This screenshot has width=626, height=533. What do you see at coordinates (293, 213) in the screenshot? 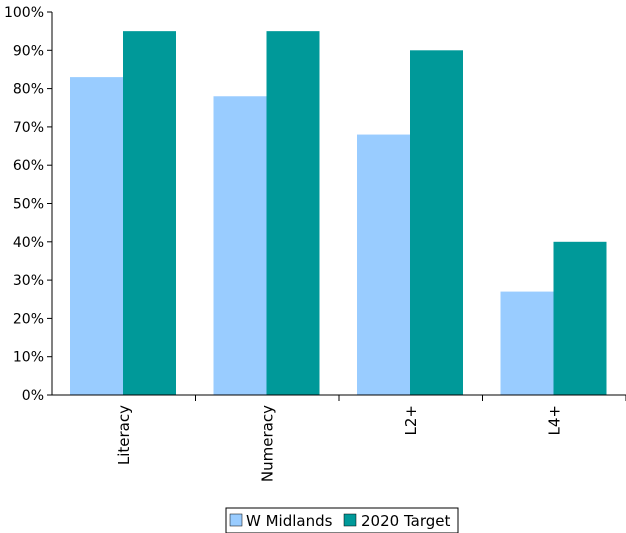
I see `bar-2020-target-numeracy` at bounding box center [293, 213].